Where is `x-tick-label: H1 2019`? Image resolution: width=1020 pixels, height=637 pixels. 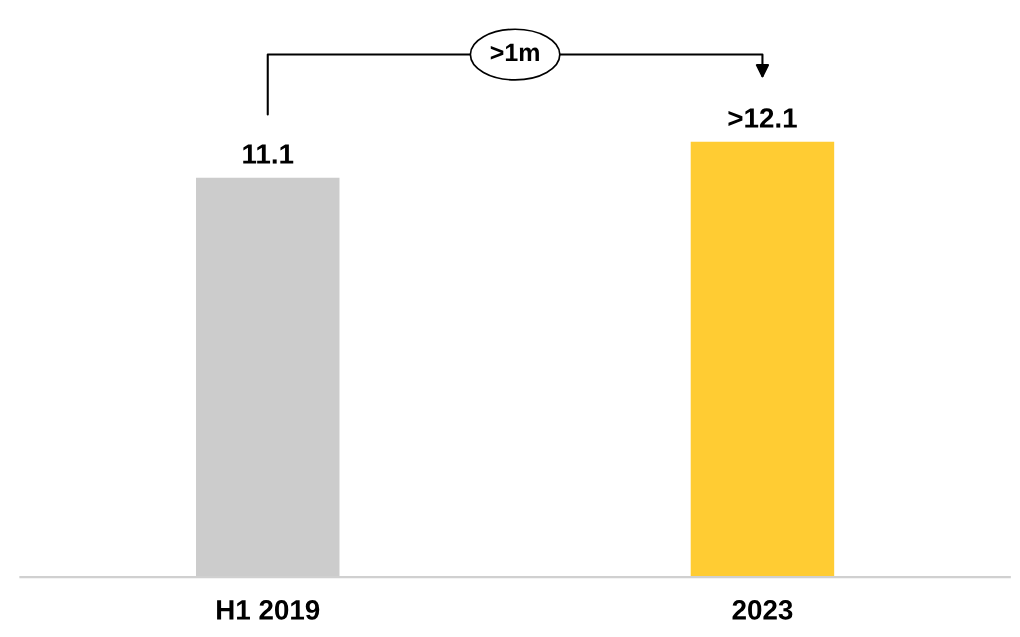
x-tick-label: H1 2019 is located at coordinates (268, 610).